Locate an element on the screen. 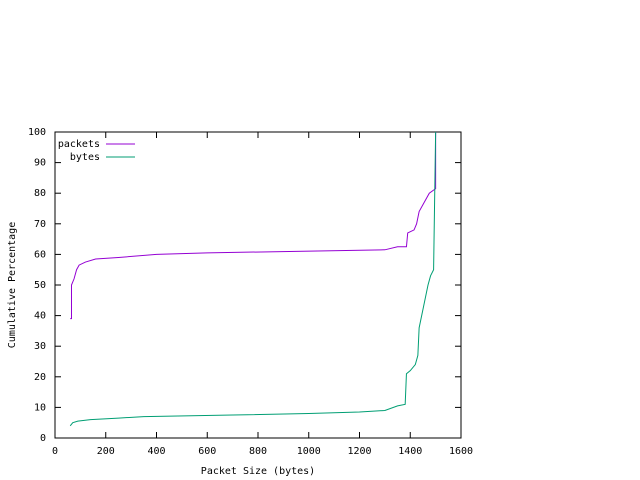 This screenshot has width=640, height=480. y-tick-label: 40 is located at coordinates (40, 316).